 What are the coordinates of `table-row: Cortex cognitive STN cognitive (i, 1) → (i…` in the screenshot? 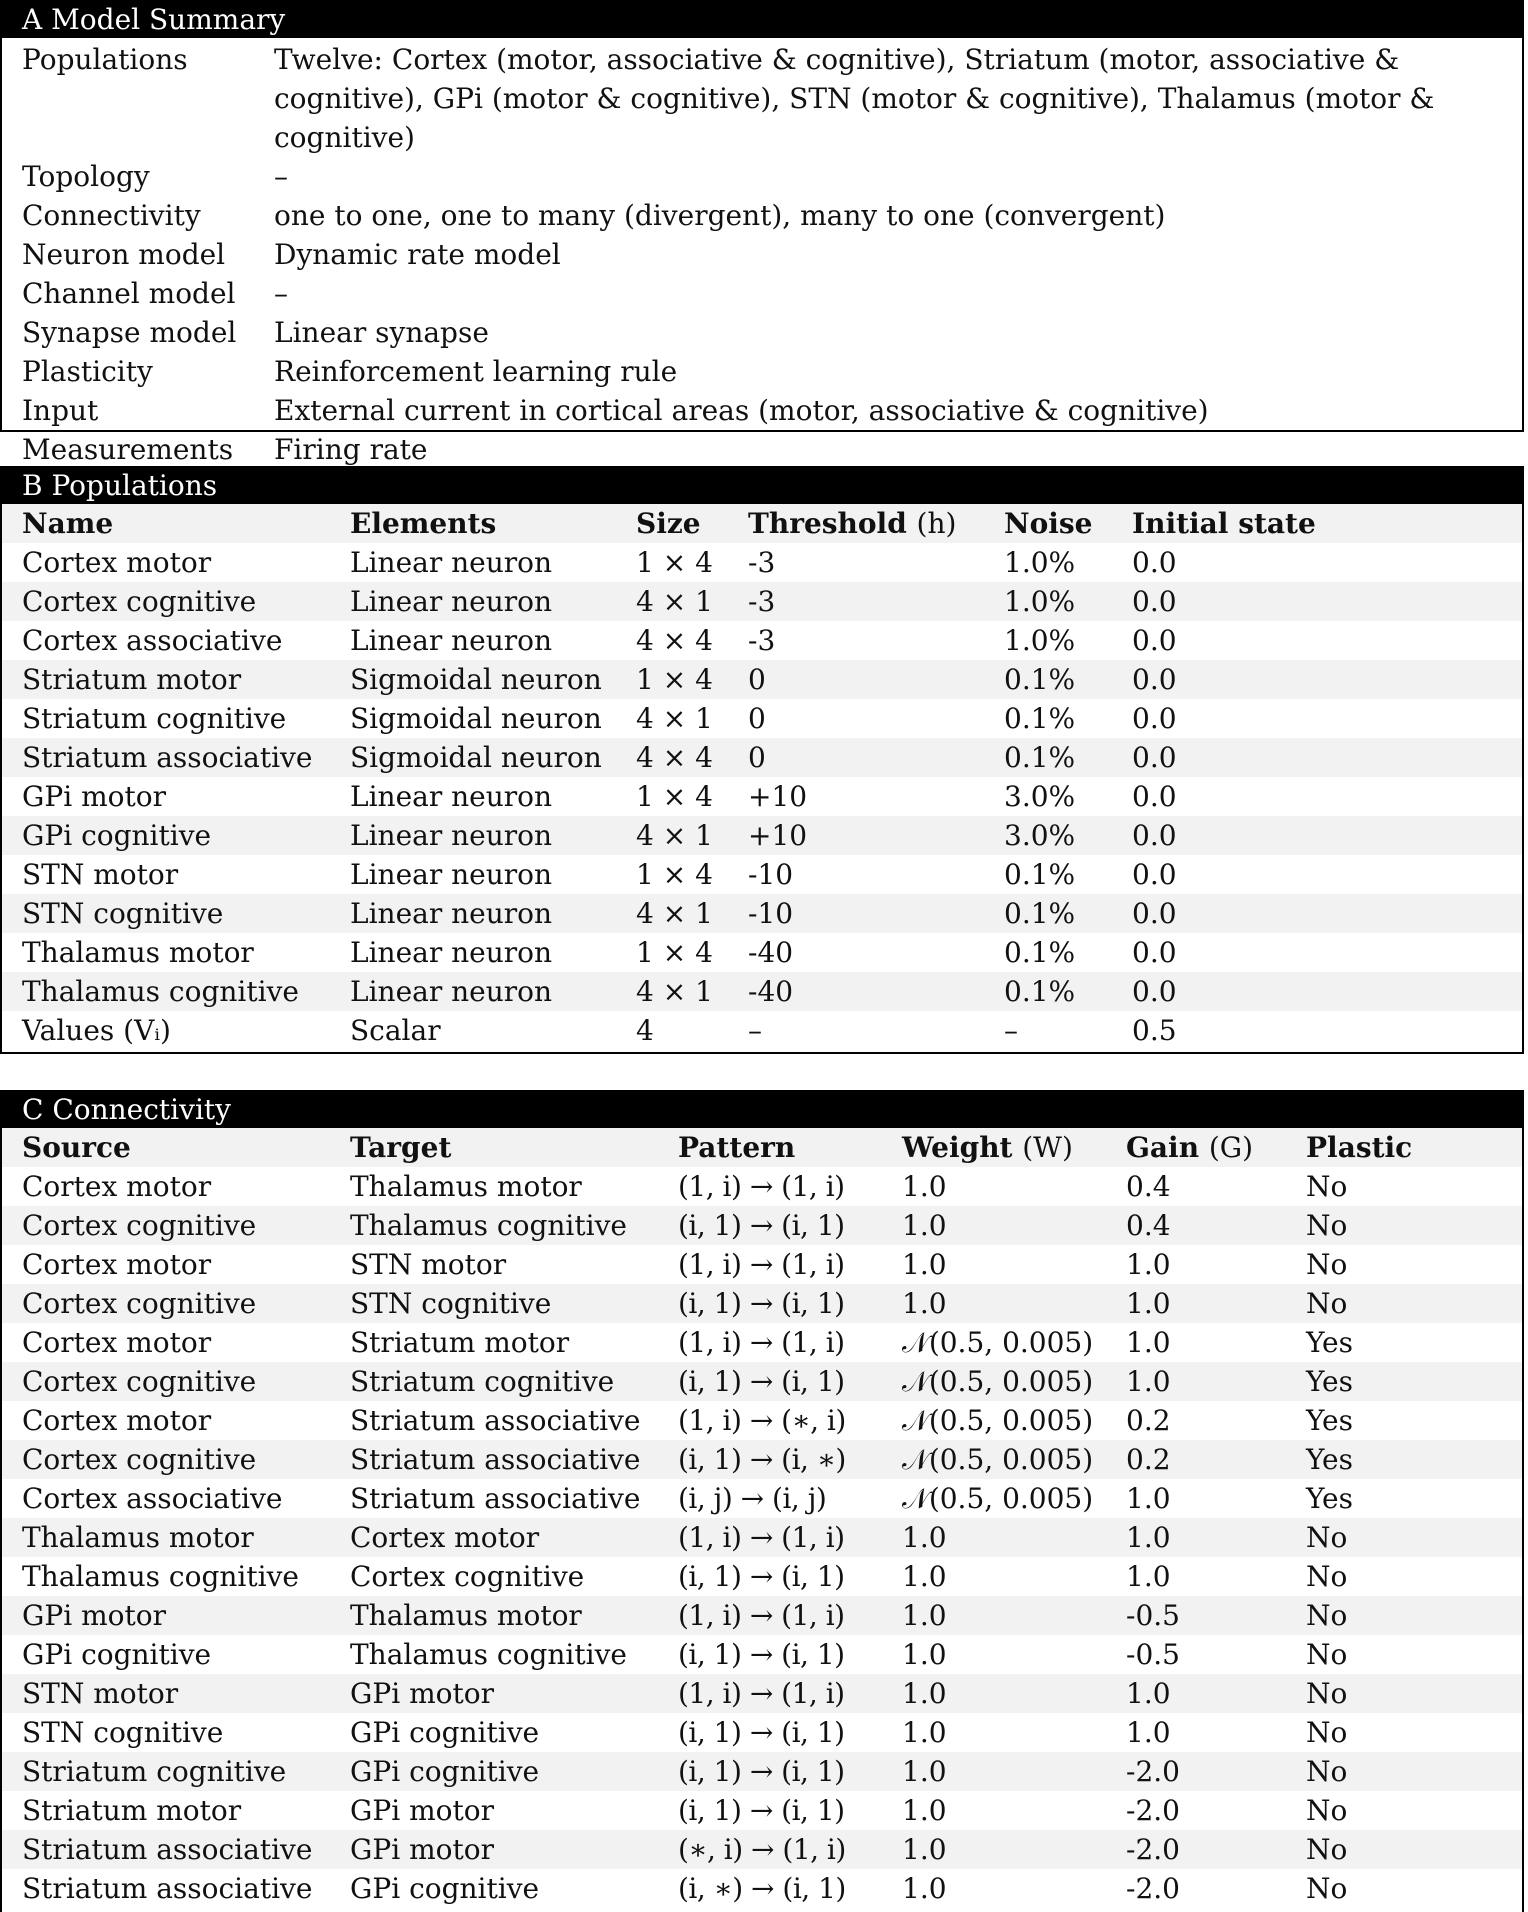 It's located at (762, 1303).